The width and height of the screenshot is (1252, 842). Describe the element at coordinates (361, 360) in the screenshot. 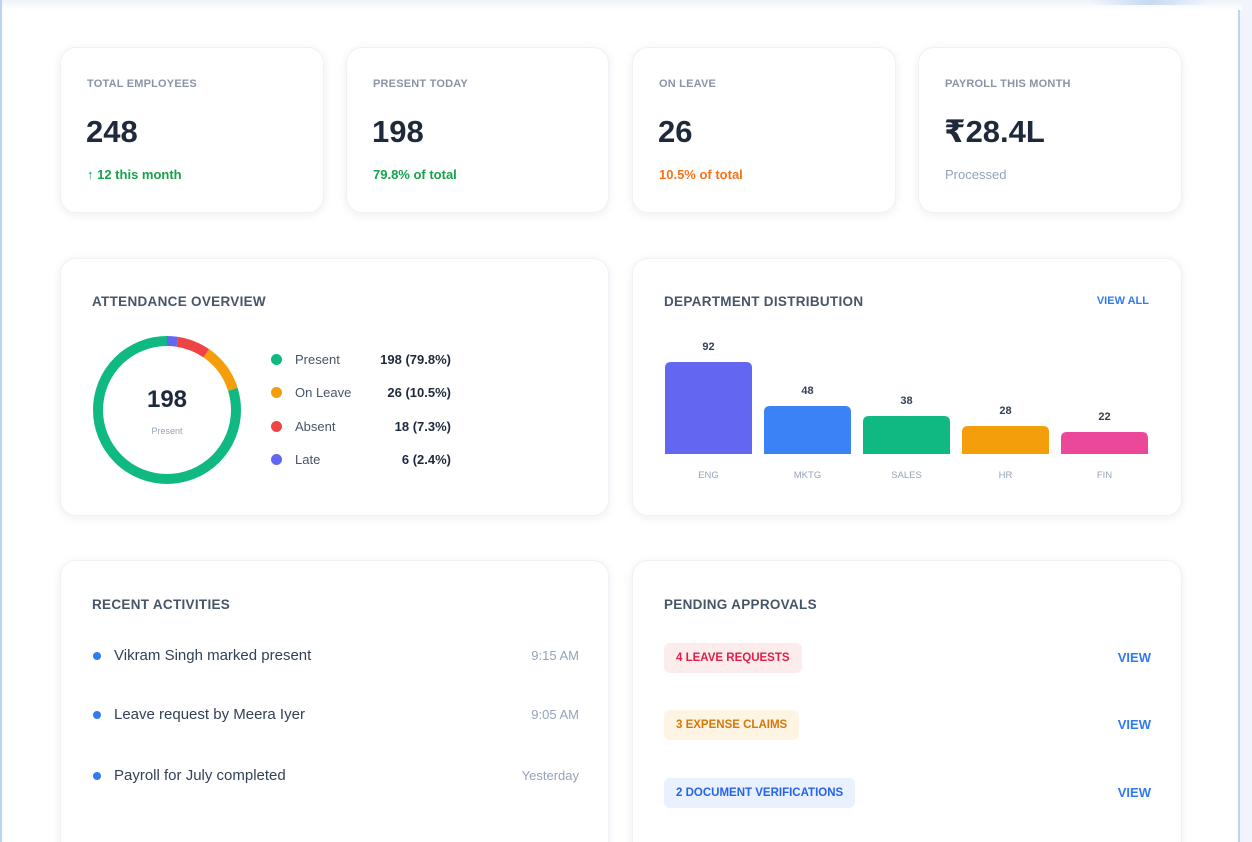

I see `legend-item-present: Present 198 (79.8%)` at that location.